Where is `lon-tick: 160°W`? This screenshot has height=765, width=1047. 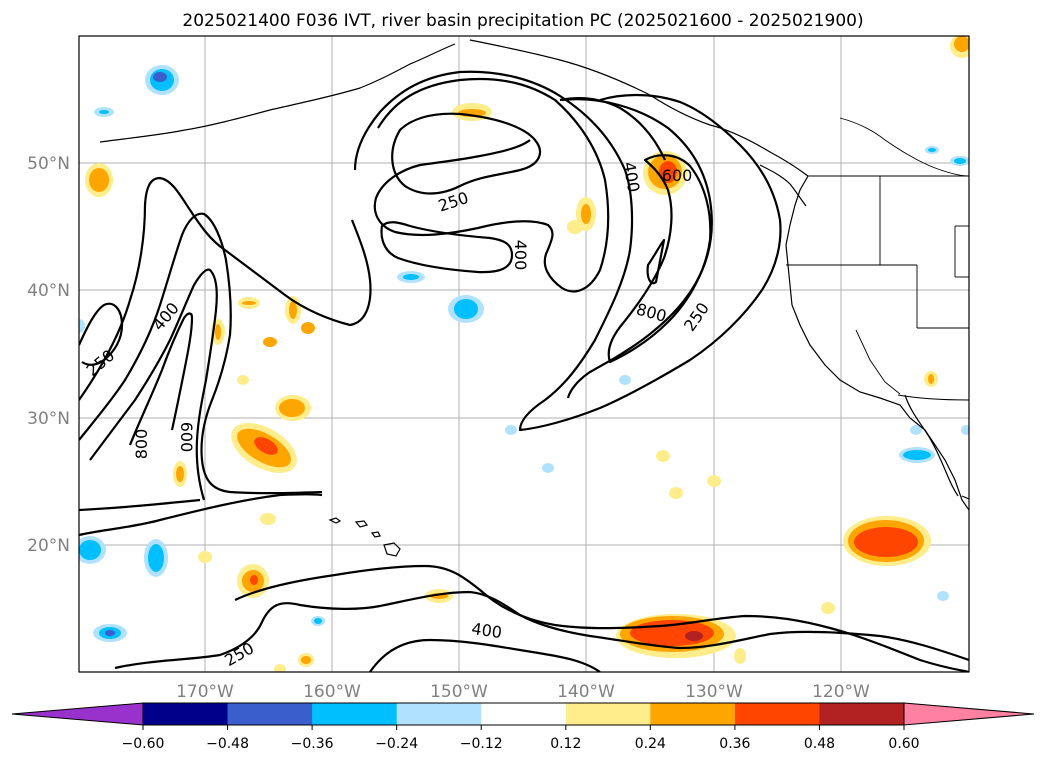
lon-tick: 160°W is located at coordinates (332, 692).